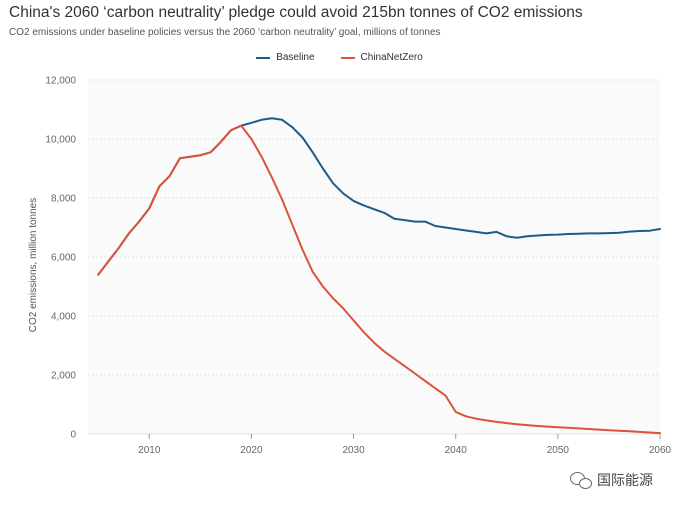  I want to click on watermark: 国际能源, so click(611, 480).